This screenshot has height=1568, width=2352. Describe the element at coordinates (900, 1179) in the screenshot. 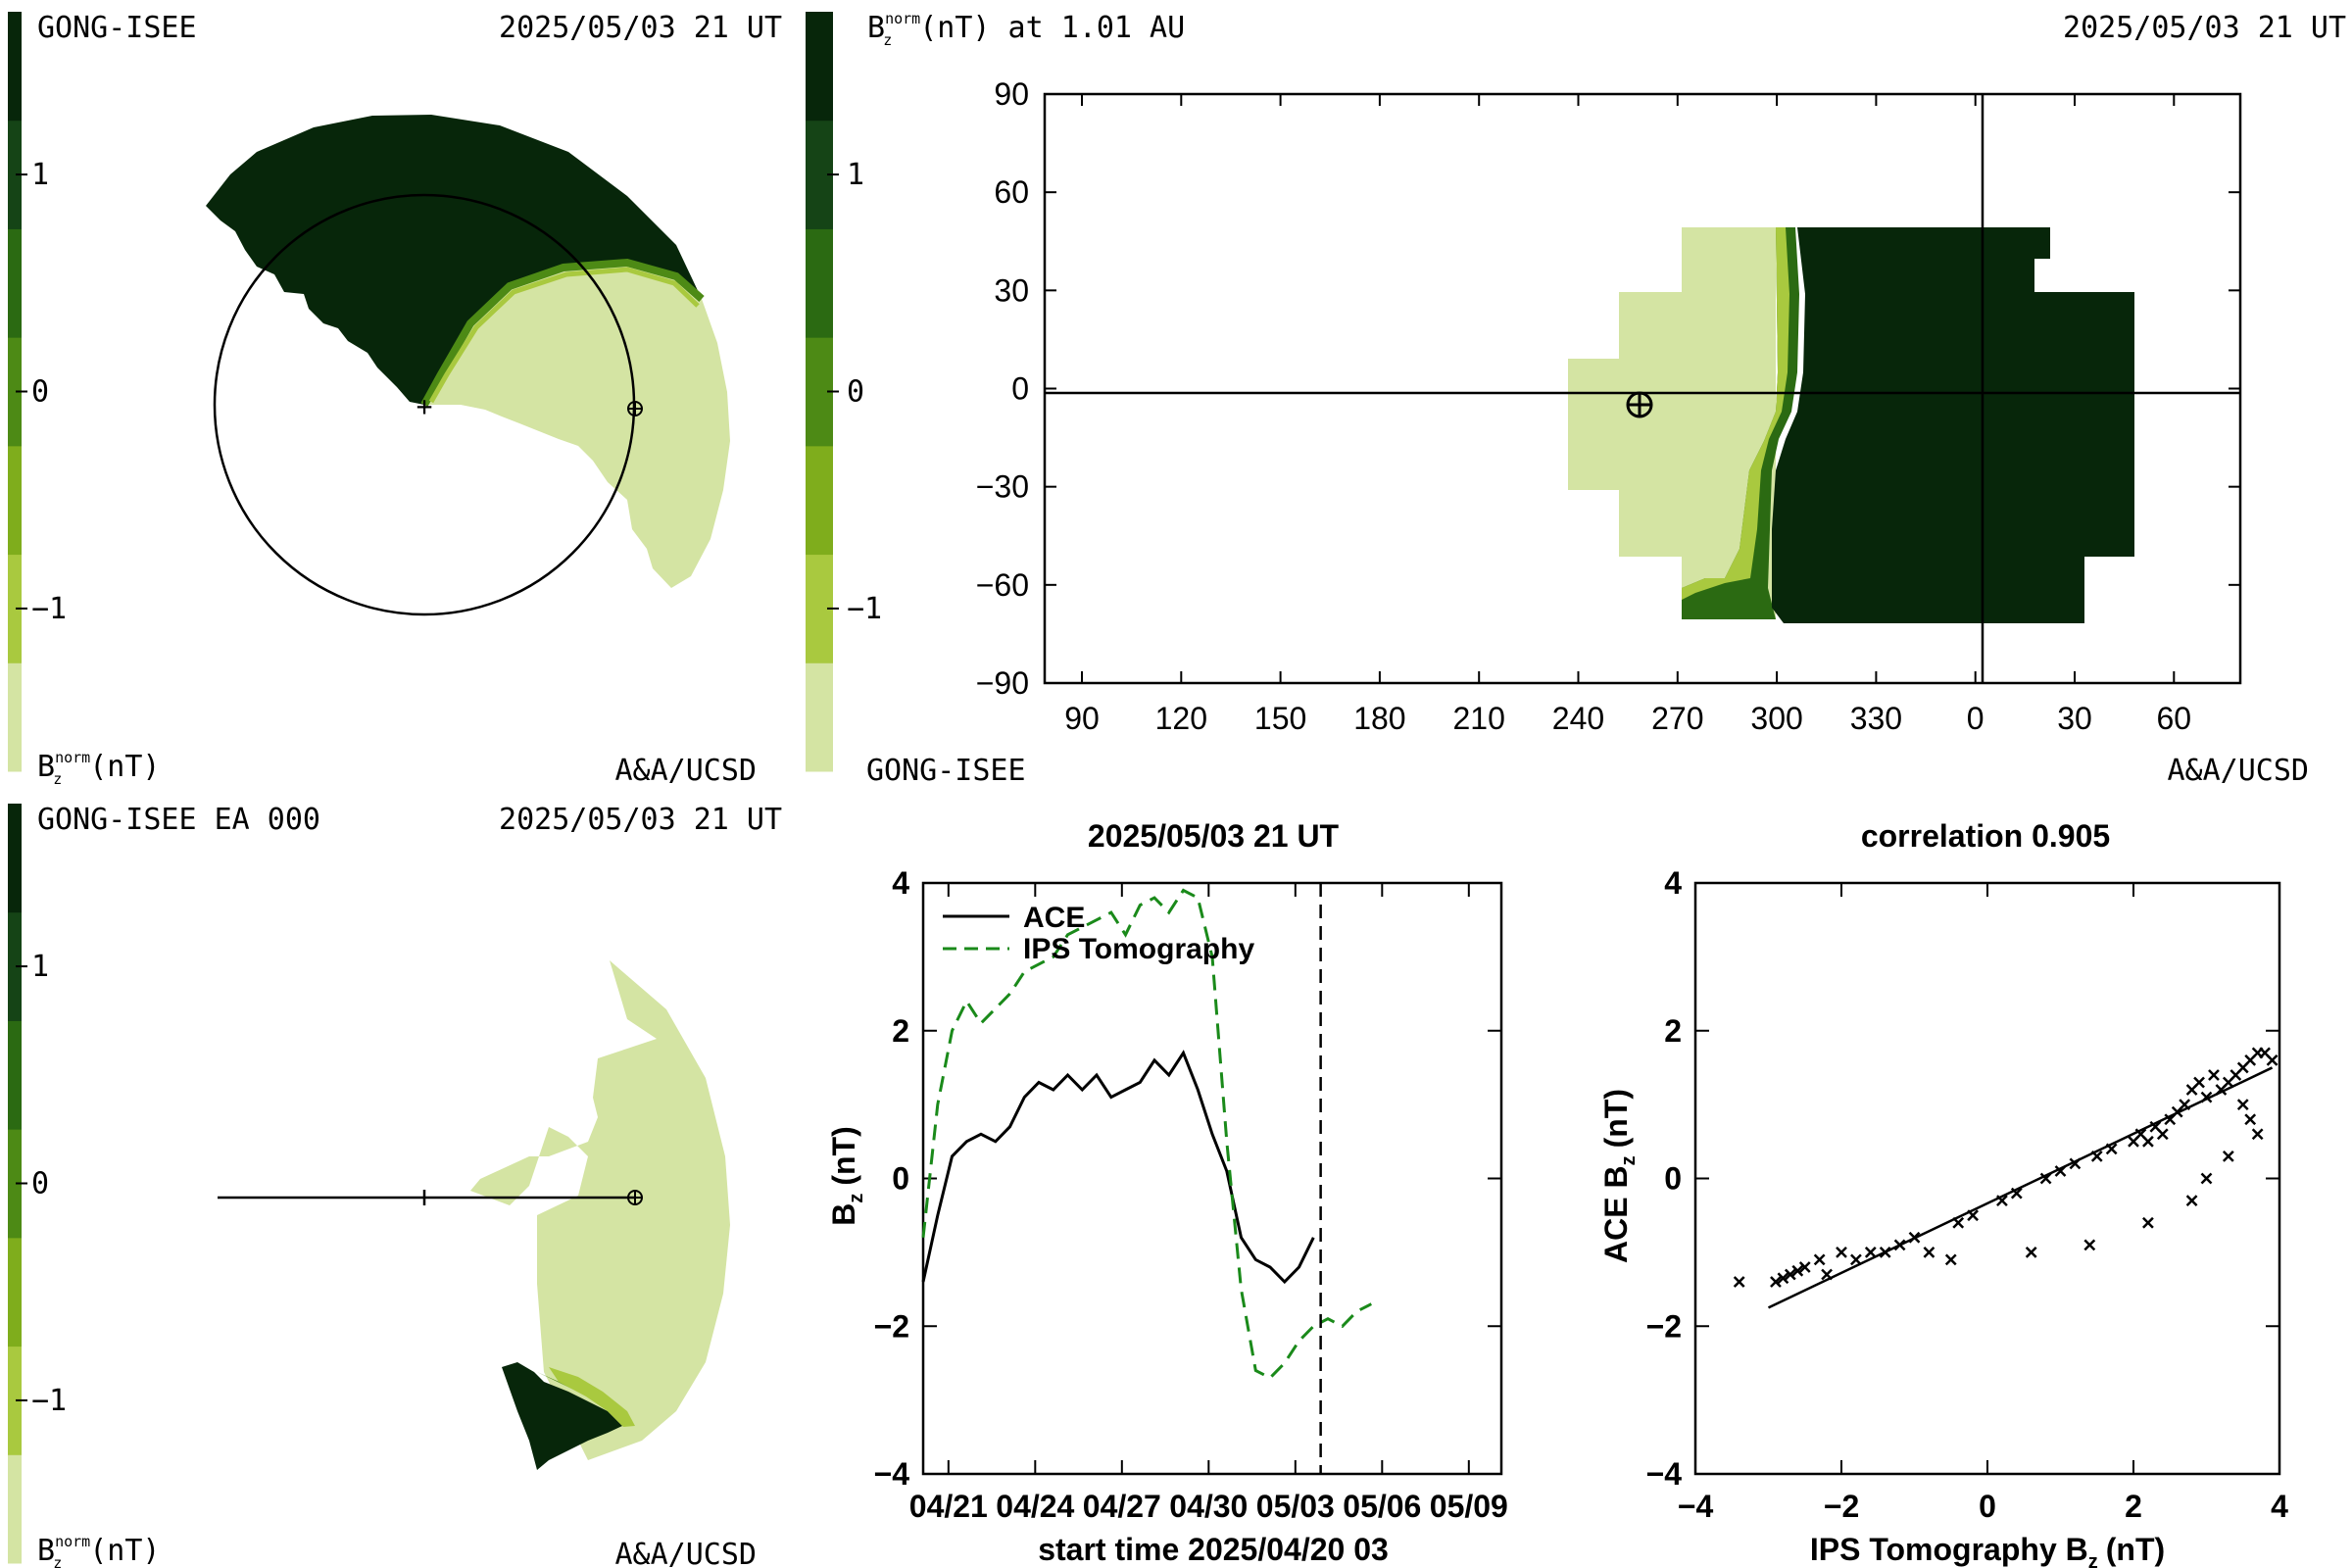

I see `timeseries-y-tick-label: 0` at that location.